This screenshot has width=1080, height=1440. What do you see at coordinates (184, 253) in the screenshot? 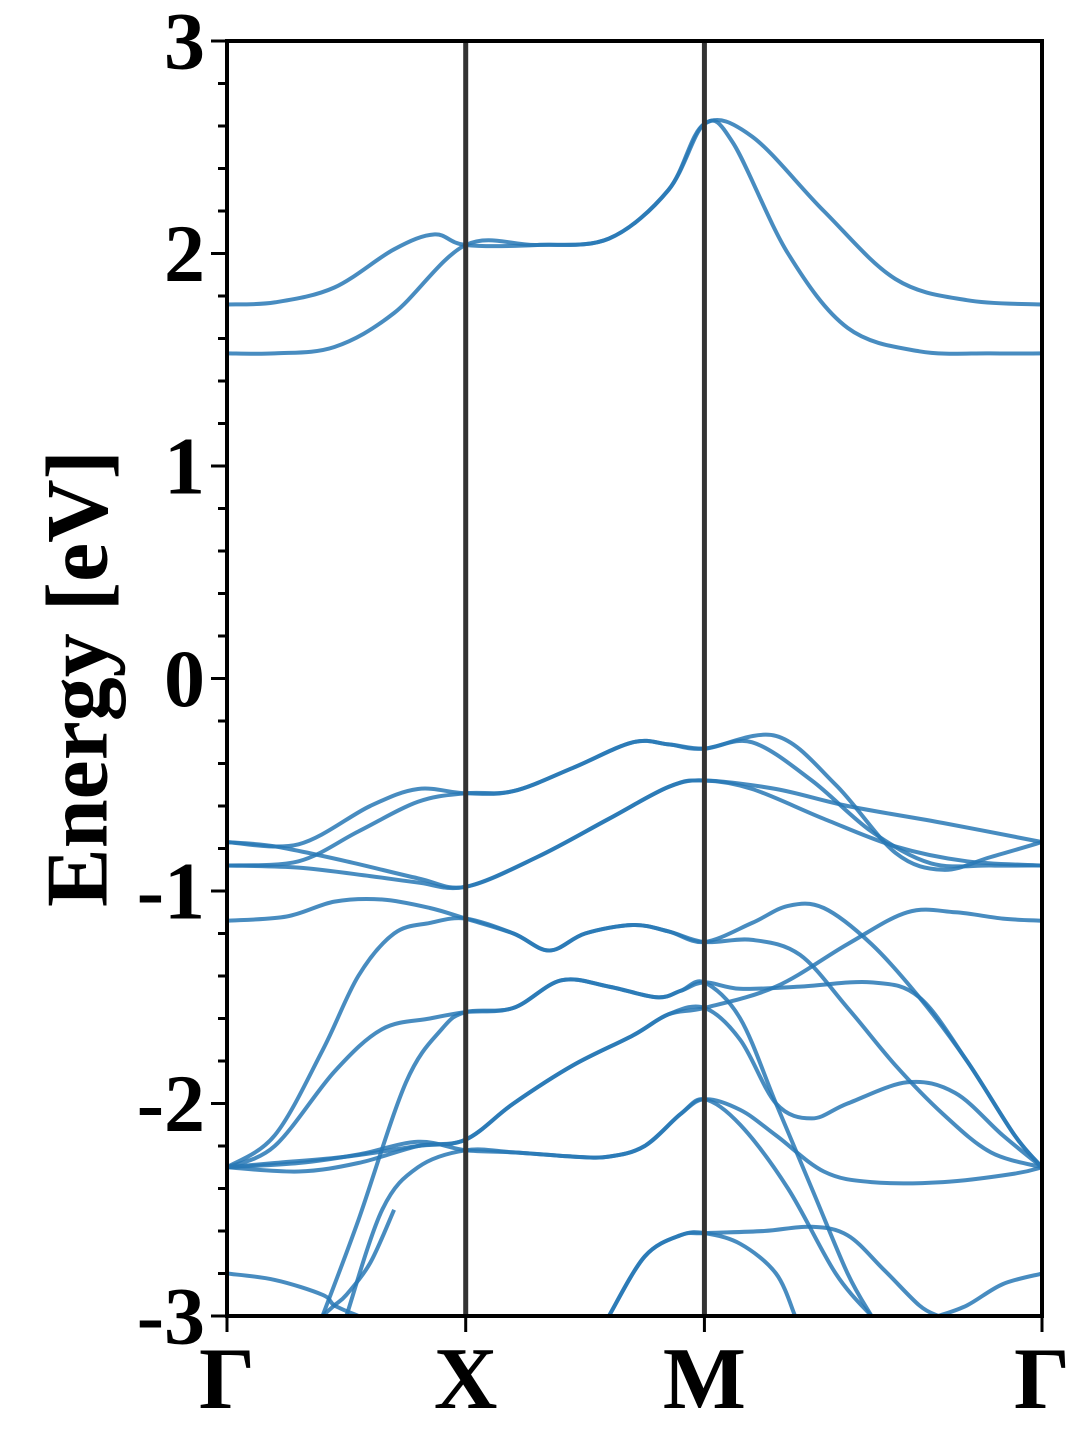
I see `y-tick-label: 2` at bounding box center [184, 253].